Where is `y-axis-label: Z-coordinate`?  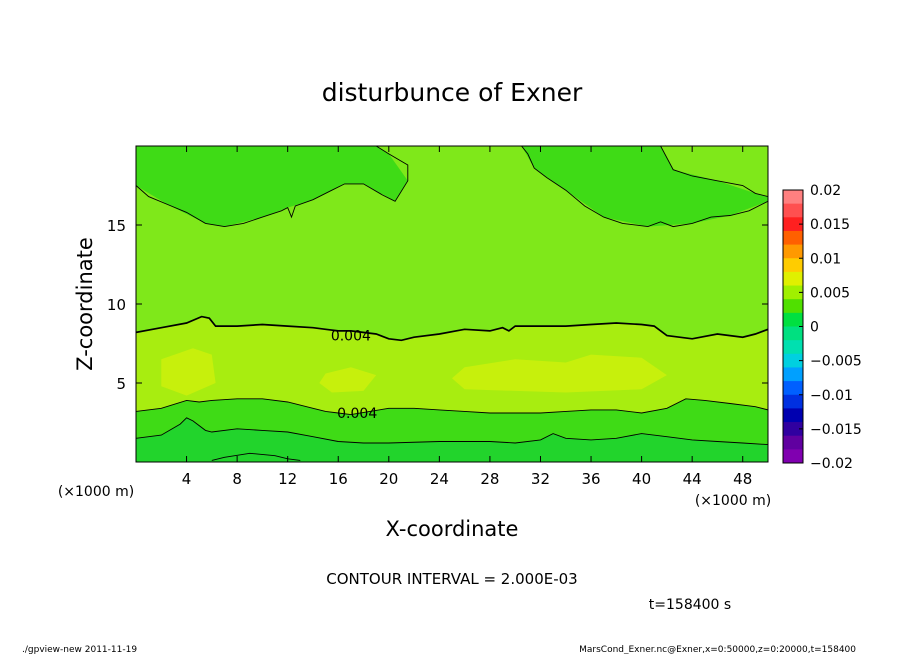
y-axis-label: Z-coordinate is located at coordinates (85, 304).